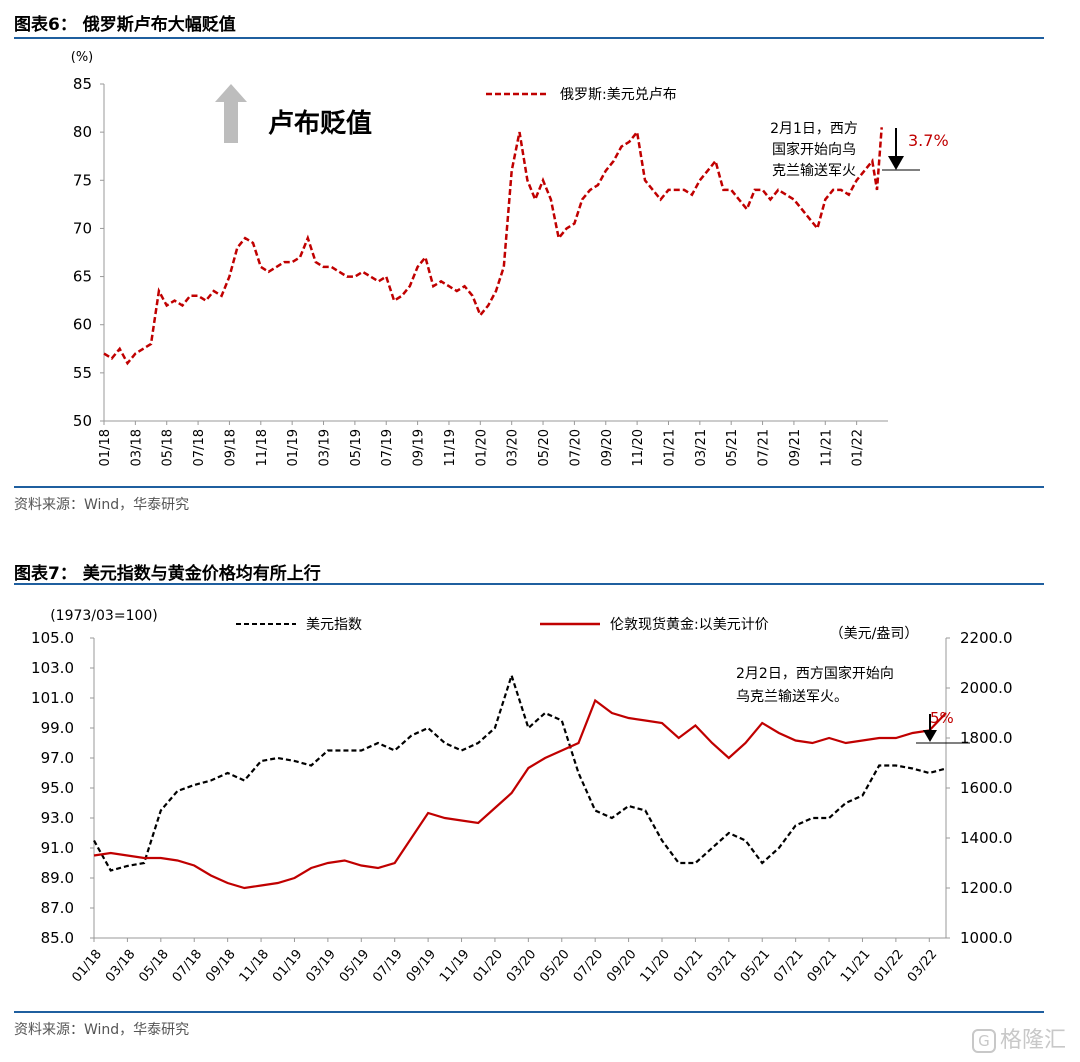 The width and height of the screenshot is (1080, 1062). I want to click on figure6-bottom-rule, so click(529, 487).